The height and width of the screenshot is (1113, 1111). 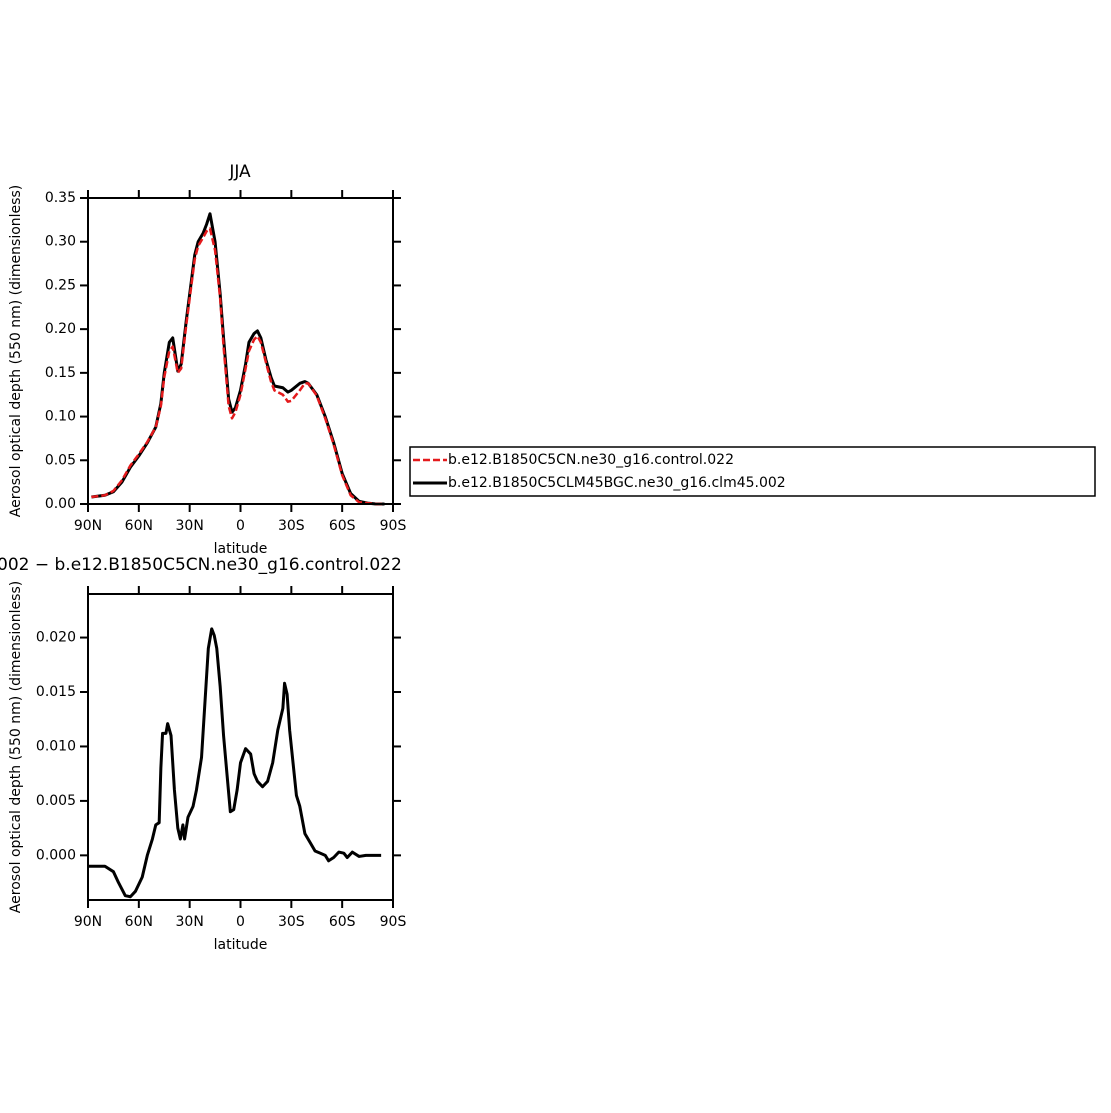 What do you see at coordinates (60, 504) in the screenshot?
I see `y-tick-label: 0.00` at bounding box center [60, 504].